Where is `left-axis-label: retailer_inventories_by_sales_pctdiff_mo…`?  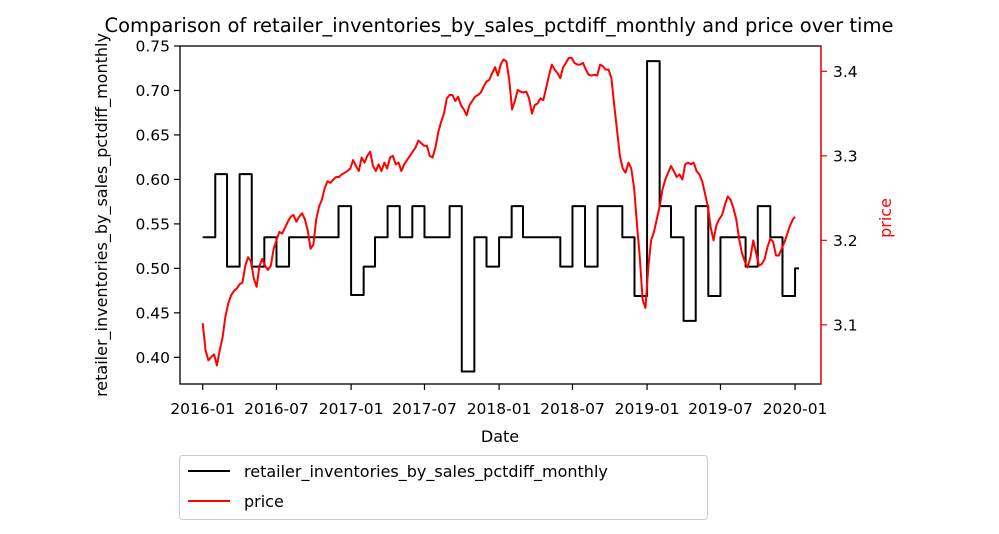
left-axis-label: retailer_inventories_by_sales_pctdiff_mo… is located at coordinates (102, 215).